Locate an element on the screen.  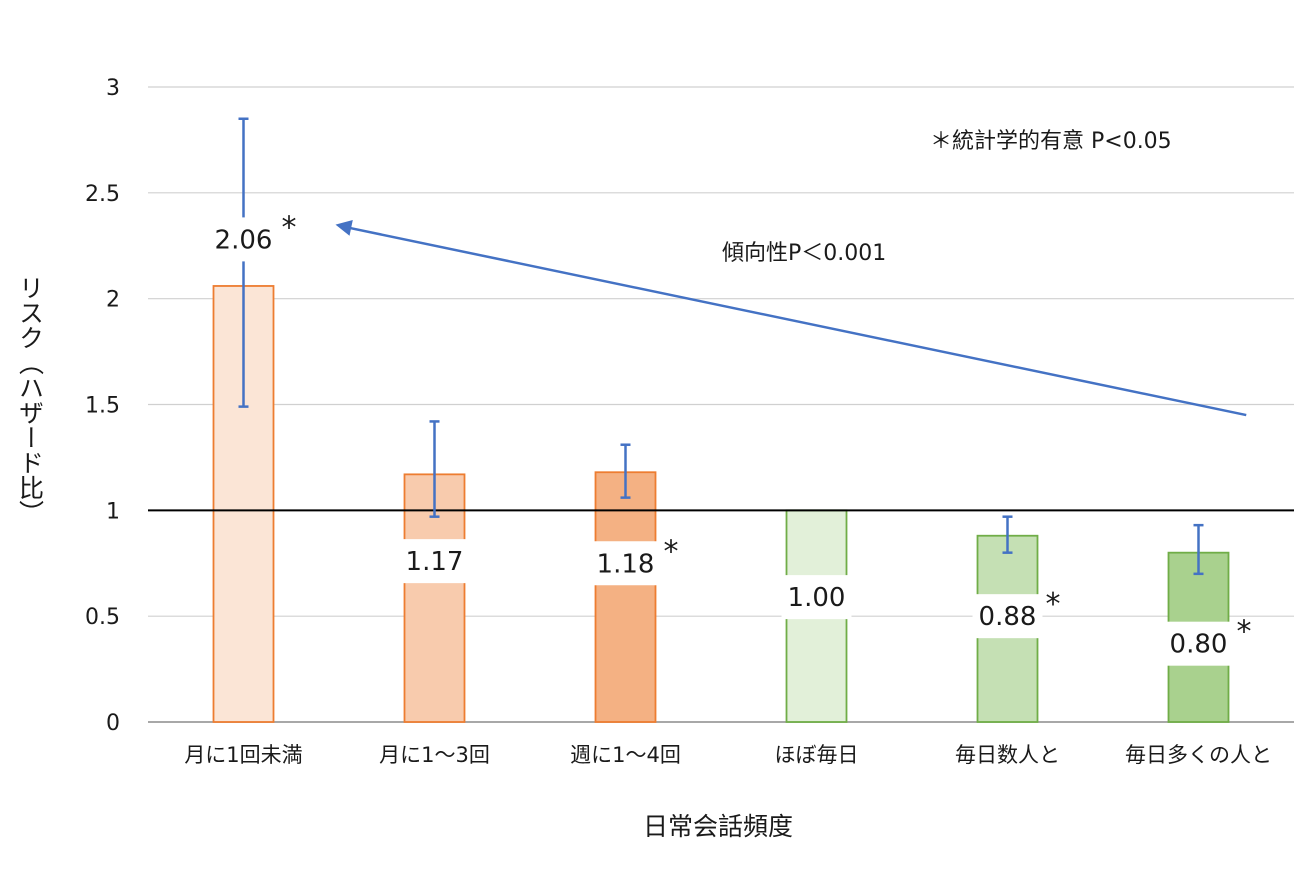
data-label: 2.06 is located at coordinates (244, 240).